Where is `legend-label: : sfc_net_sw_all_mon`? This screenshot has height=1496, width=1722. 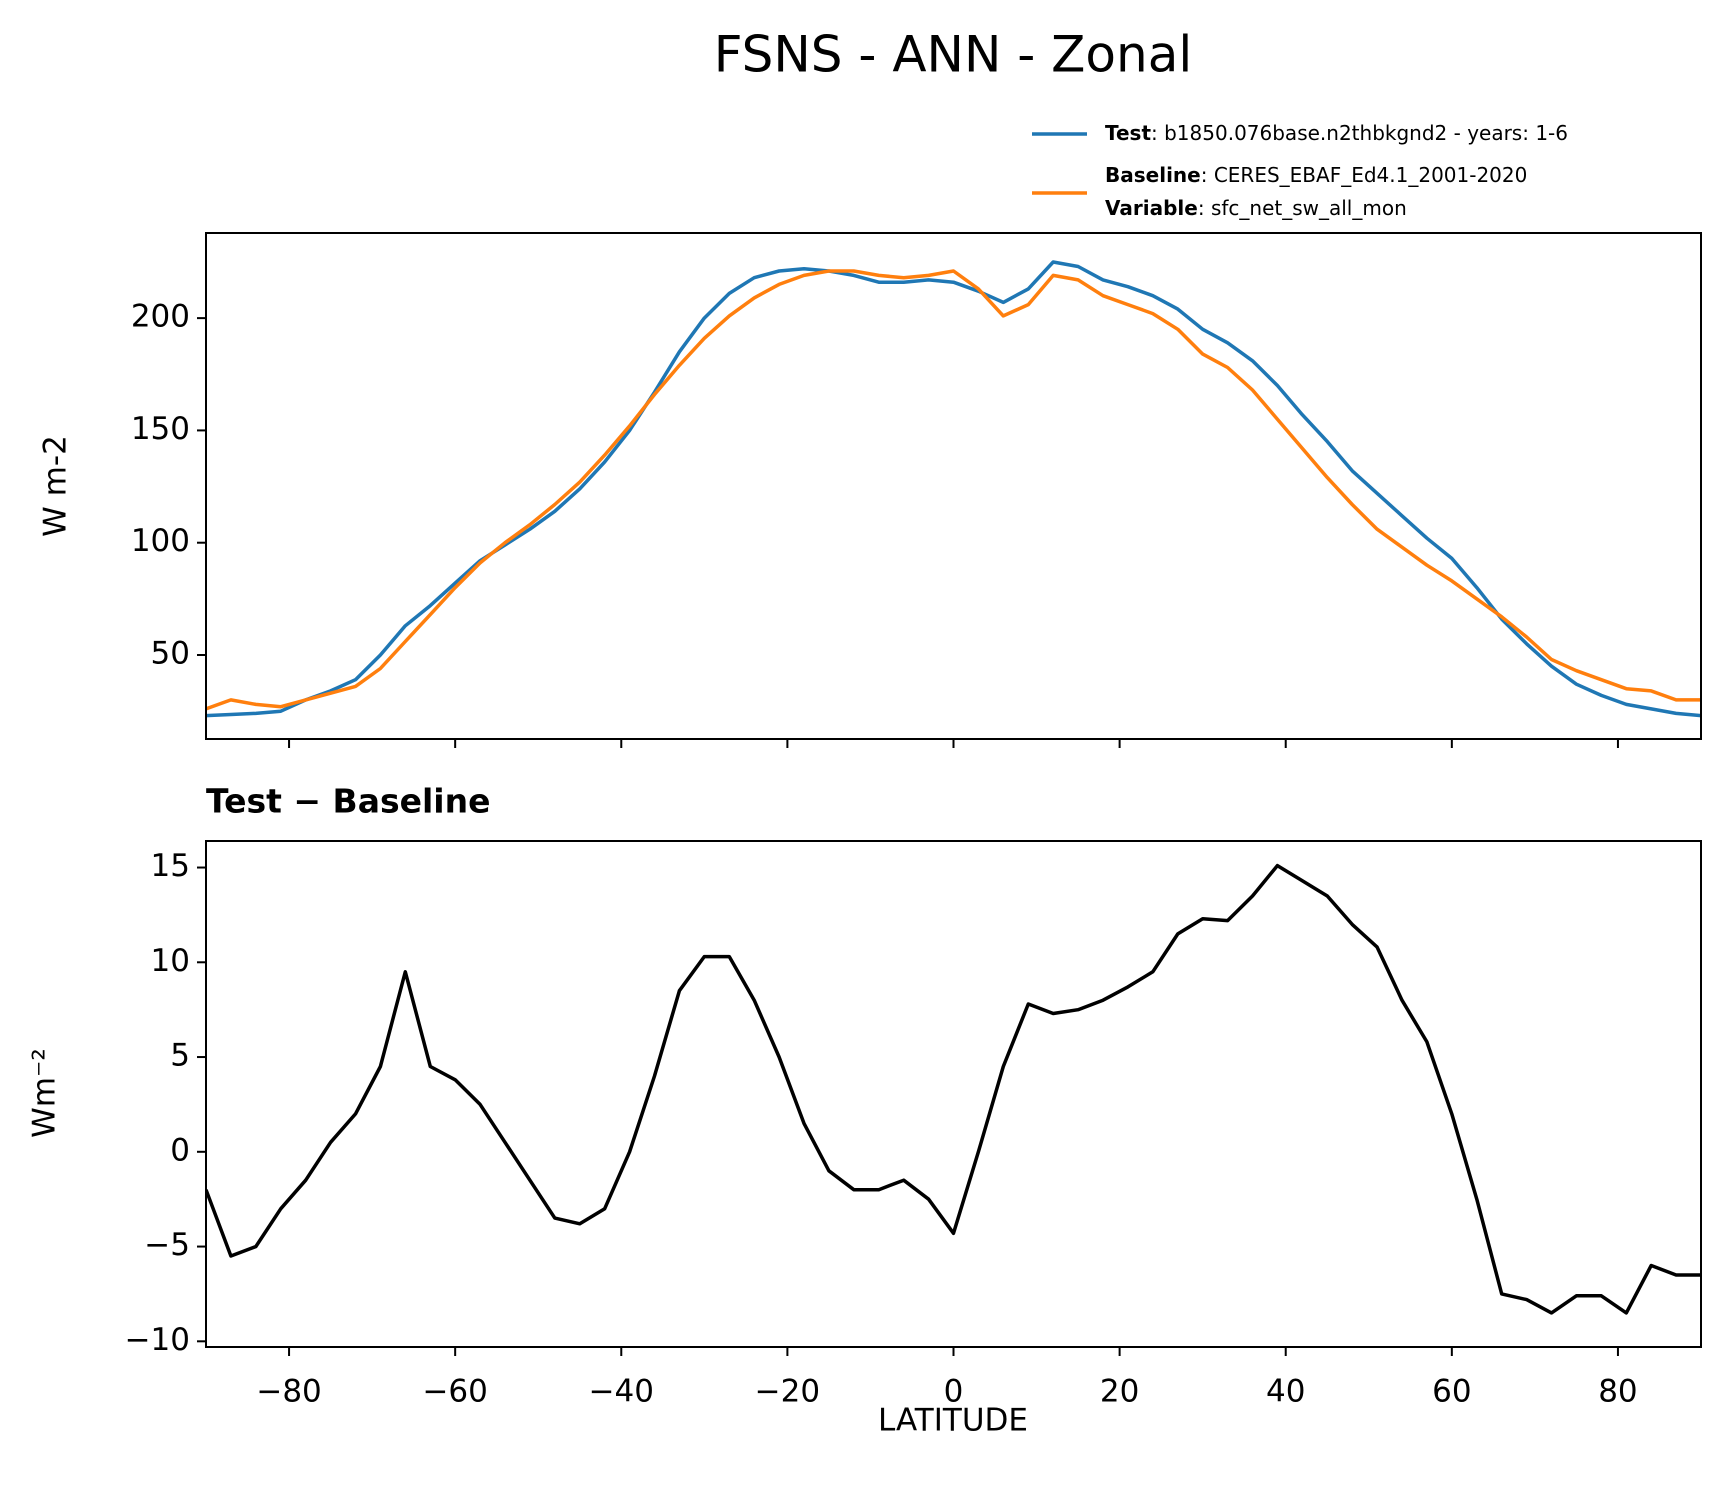 legend-label: : sfc_net_sw_all_mon is located at coordinates (1302, 208).